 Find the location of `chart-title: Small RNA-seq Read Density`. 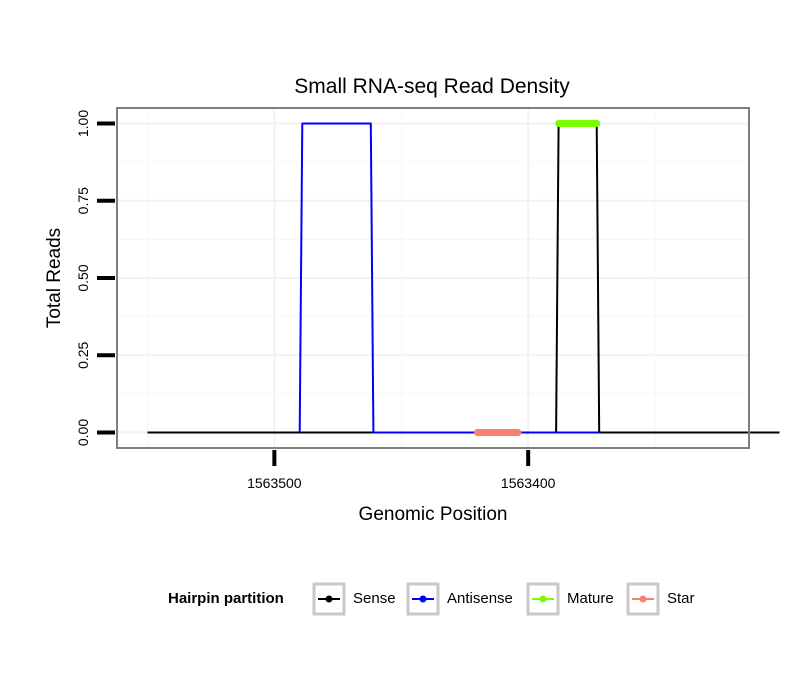

chart-title: Small RNA-seq Read Density is located at coordinates (432, 86).